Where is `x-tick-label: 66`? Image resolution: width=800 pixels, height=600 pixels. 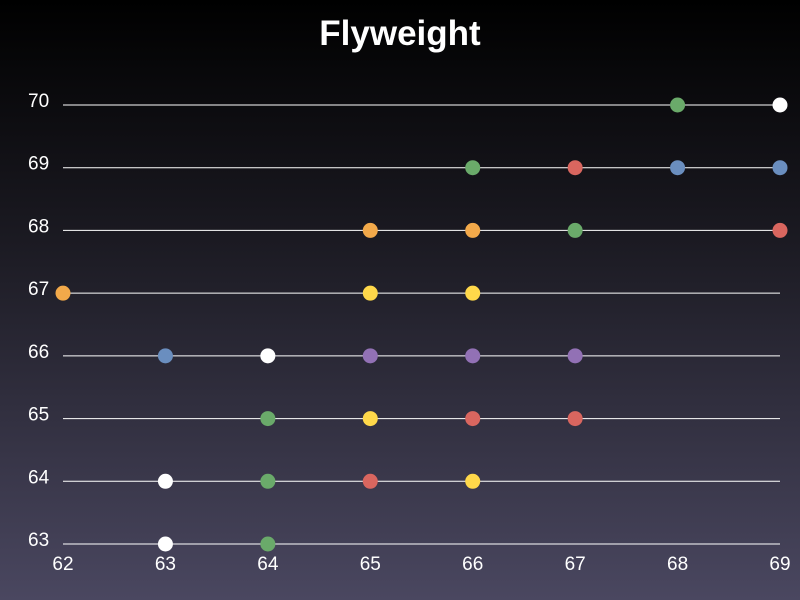 x-tick-label: 66 is located at coordinates (472, 564).